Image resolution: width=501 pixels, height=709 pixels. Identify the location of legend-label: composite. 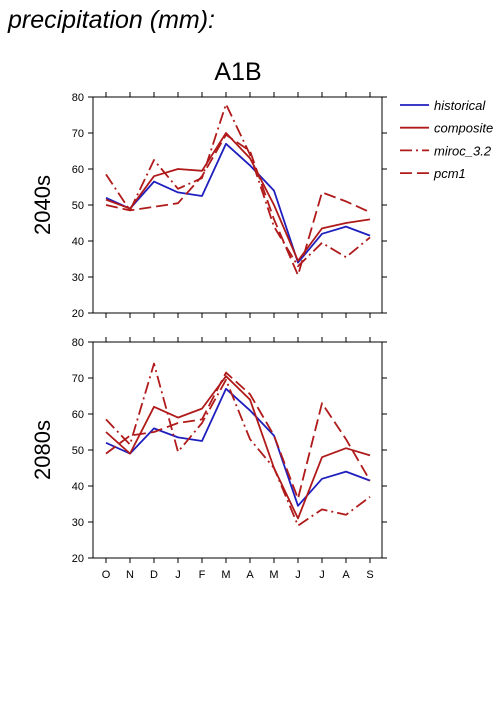
(463, 128).